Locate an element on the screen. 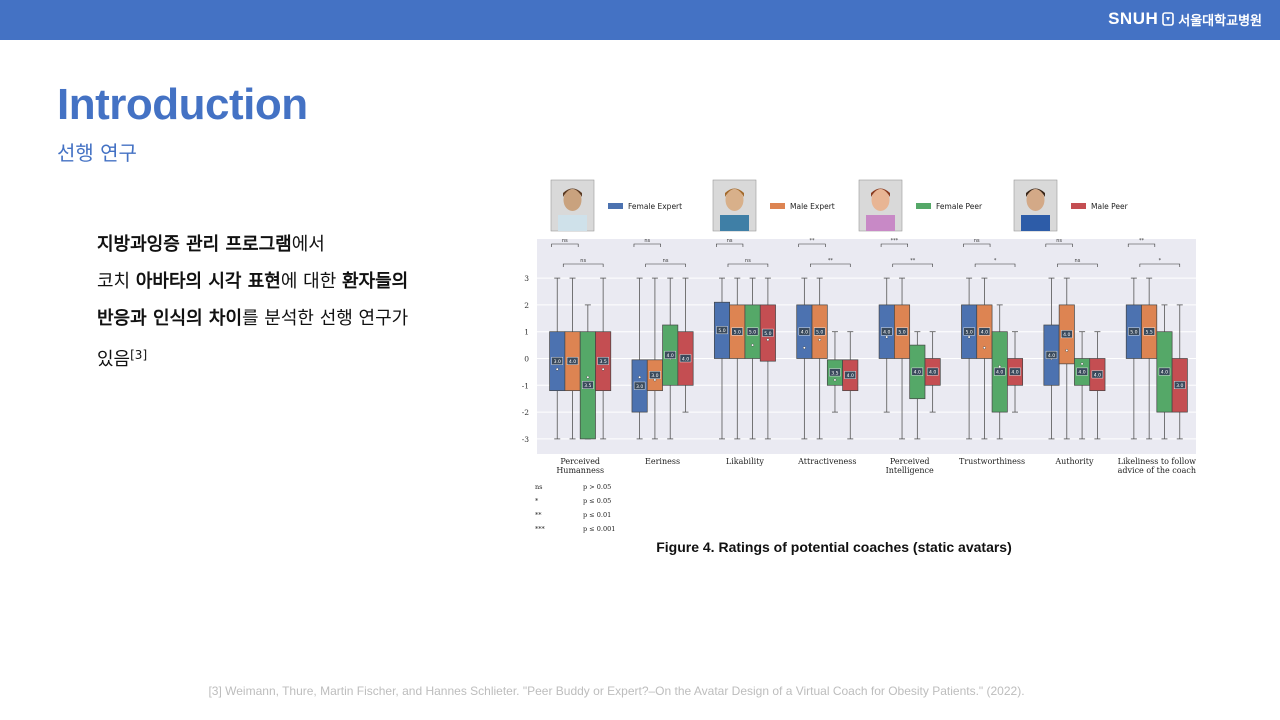  x-category-label: Authority is located at coordinates (1074, 461).